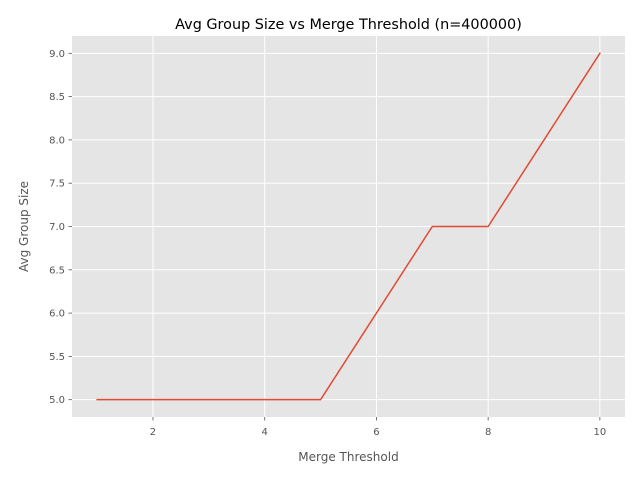  I want to click on y-tick-label: 7.5, so click(57, 184).